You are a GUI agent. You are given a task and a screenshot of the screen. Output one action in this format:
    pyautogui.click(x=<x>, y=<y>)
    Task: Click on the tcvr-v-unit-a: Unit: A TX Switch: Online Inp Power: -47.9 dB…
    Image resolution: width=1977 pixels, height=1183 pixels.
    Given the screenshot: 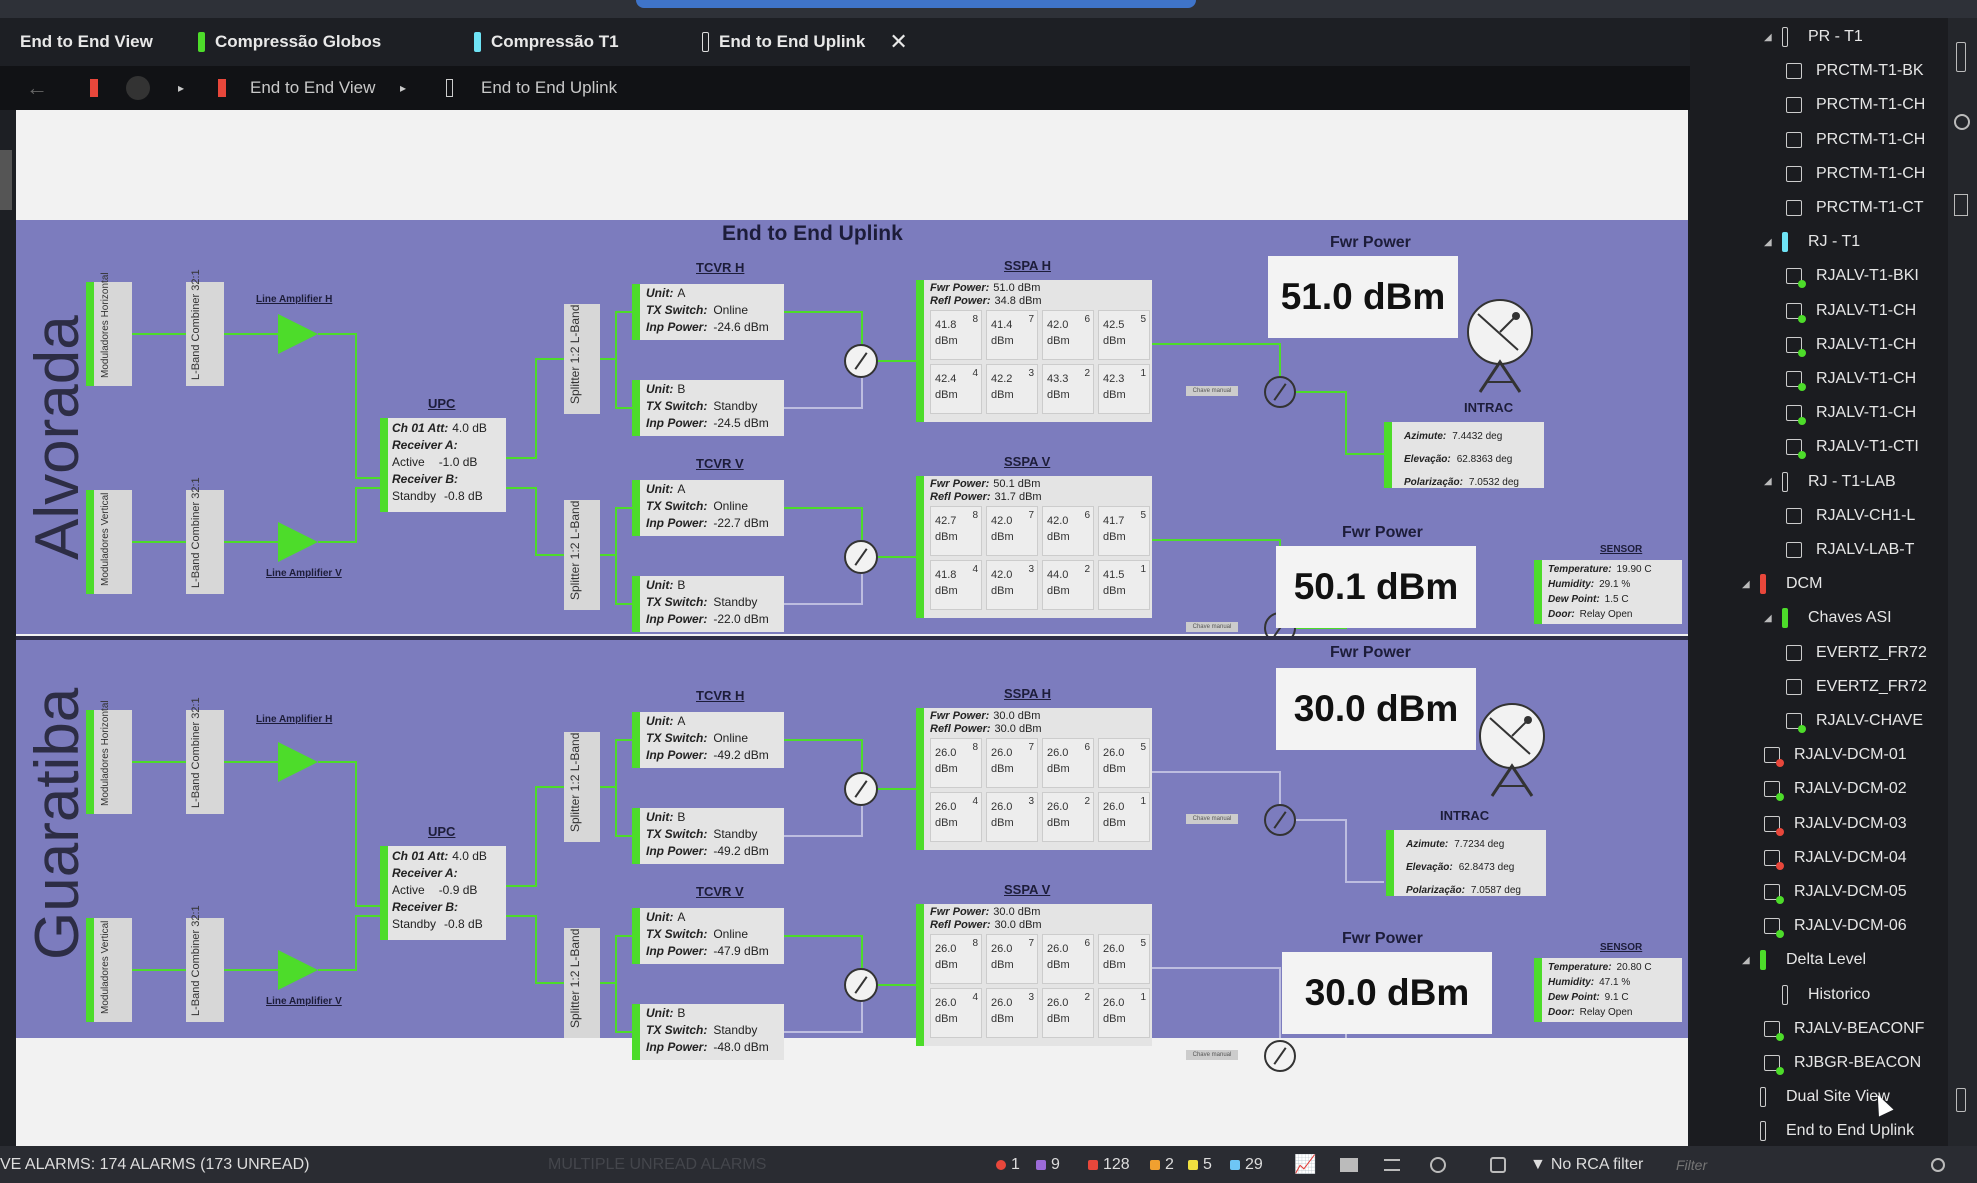 What is the action you would take?
    pyautogui.click(x=708, y=936)
    